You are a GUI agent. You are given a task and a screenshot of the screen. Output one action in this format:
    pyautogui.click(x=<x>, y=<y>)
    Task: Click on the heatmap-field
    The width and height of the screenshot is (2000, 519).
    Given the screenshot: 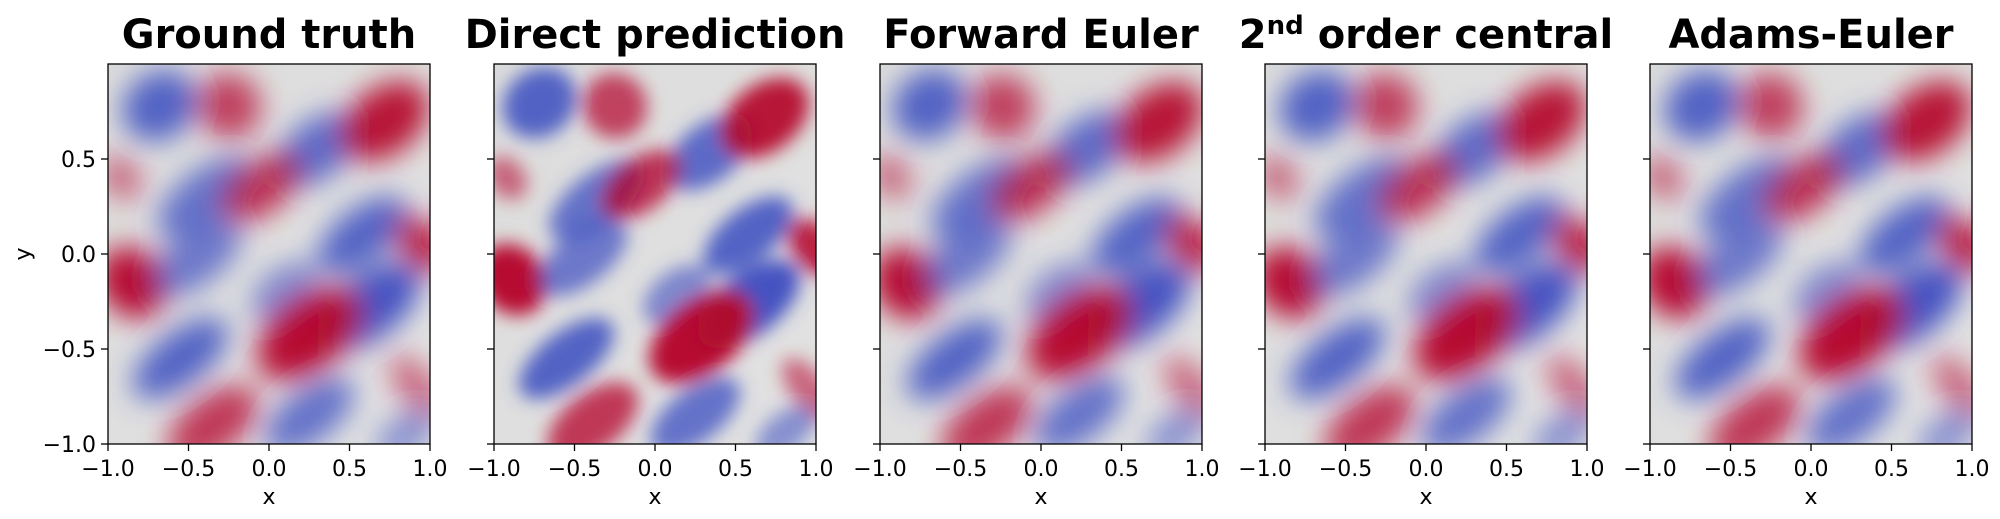 What is the action you would take?
    pyautogui.click(x=269, y=254)
    